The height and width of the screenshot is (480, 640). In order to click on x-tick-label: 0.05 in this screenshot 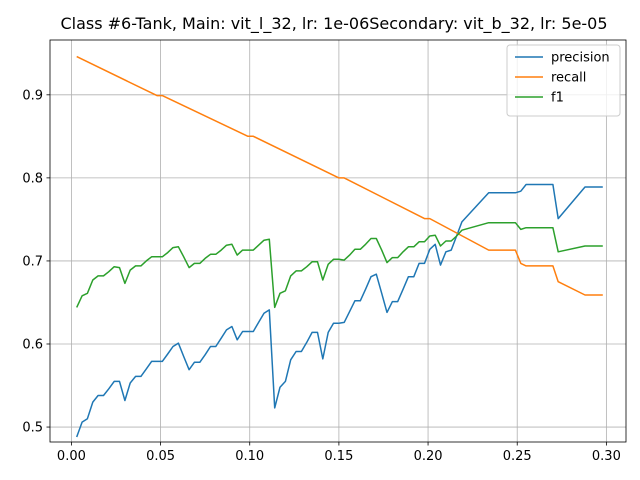, I will do `click(160, 456)`.